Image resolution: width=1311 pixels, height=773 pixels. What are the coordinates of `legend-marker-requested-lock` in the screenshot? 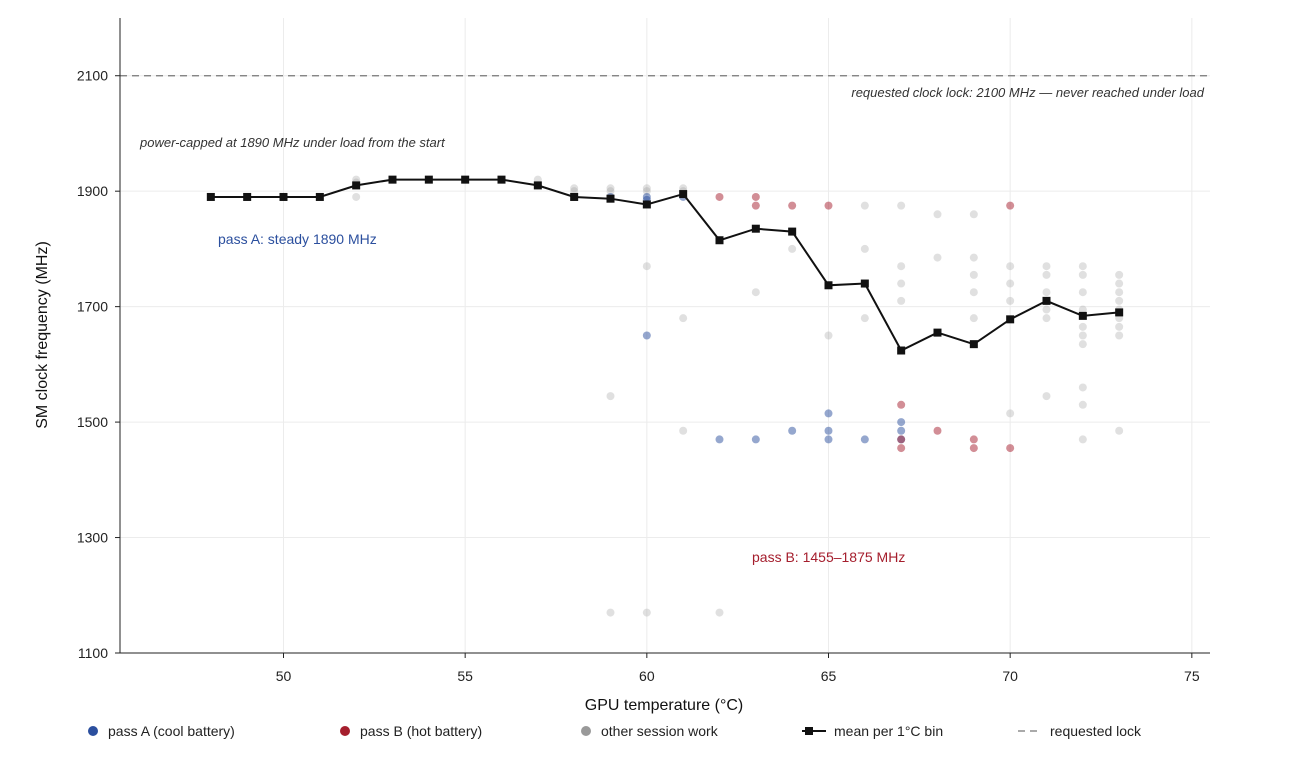 It's located at (1030, 731).